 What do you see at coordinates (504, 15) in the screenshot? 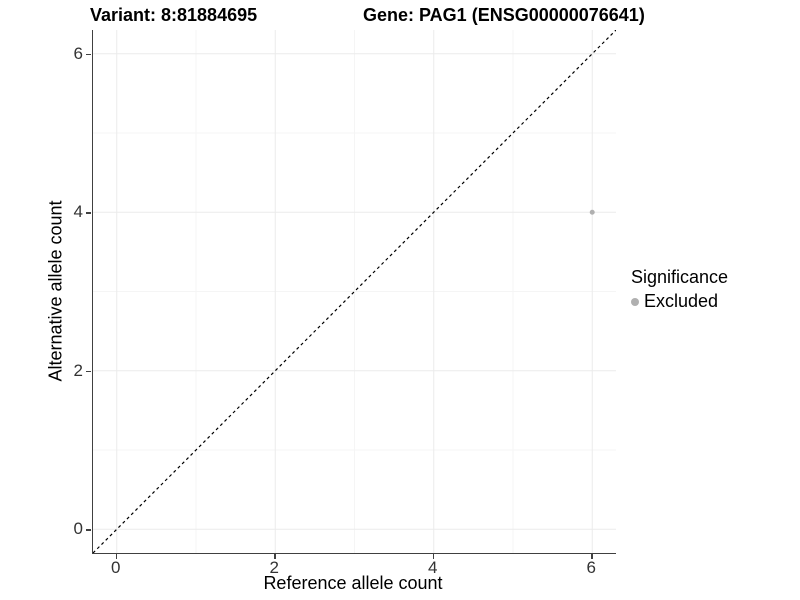
I see `plot-title-gene: Gene: PAG1 (ENSG00000076641)` at bounding box center [504, 15].